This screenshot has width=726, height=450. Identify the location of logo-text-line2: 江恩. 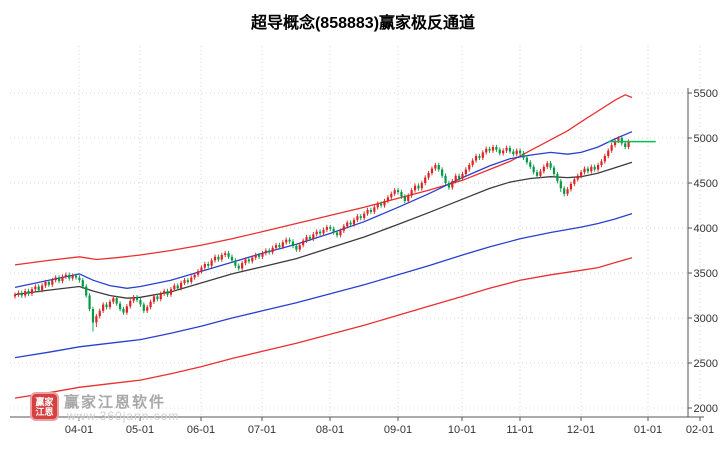
(44, 411).